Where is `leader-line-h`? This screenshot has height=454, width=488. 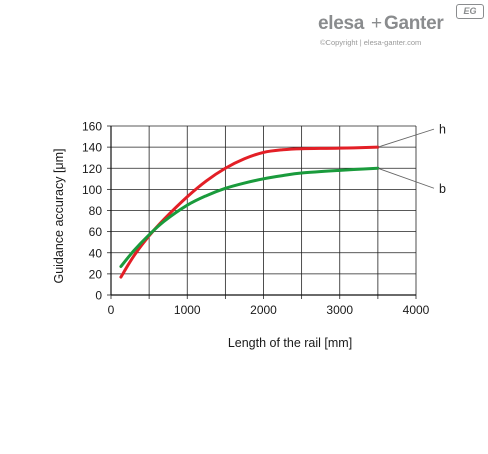 leader-line-h is located at coordinates (406, 138).